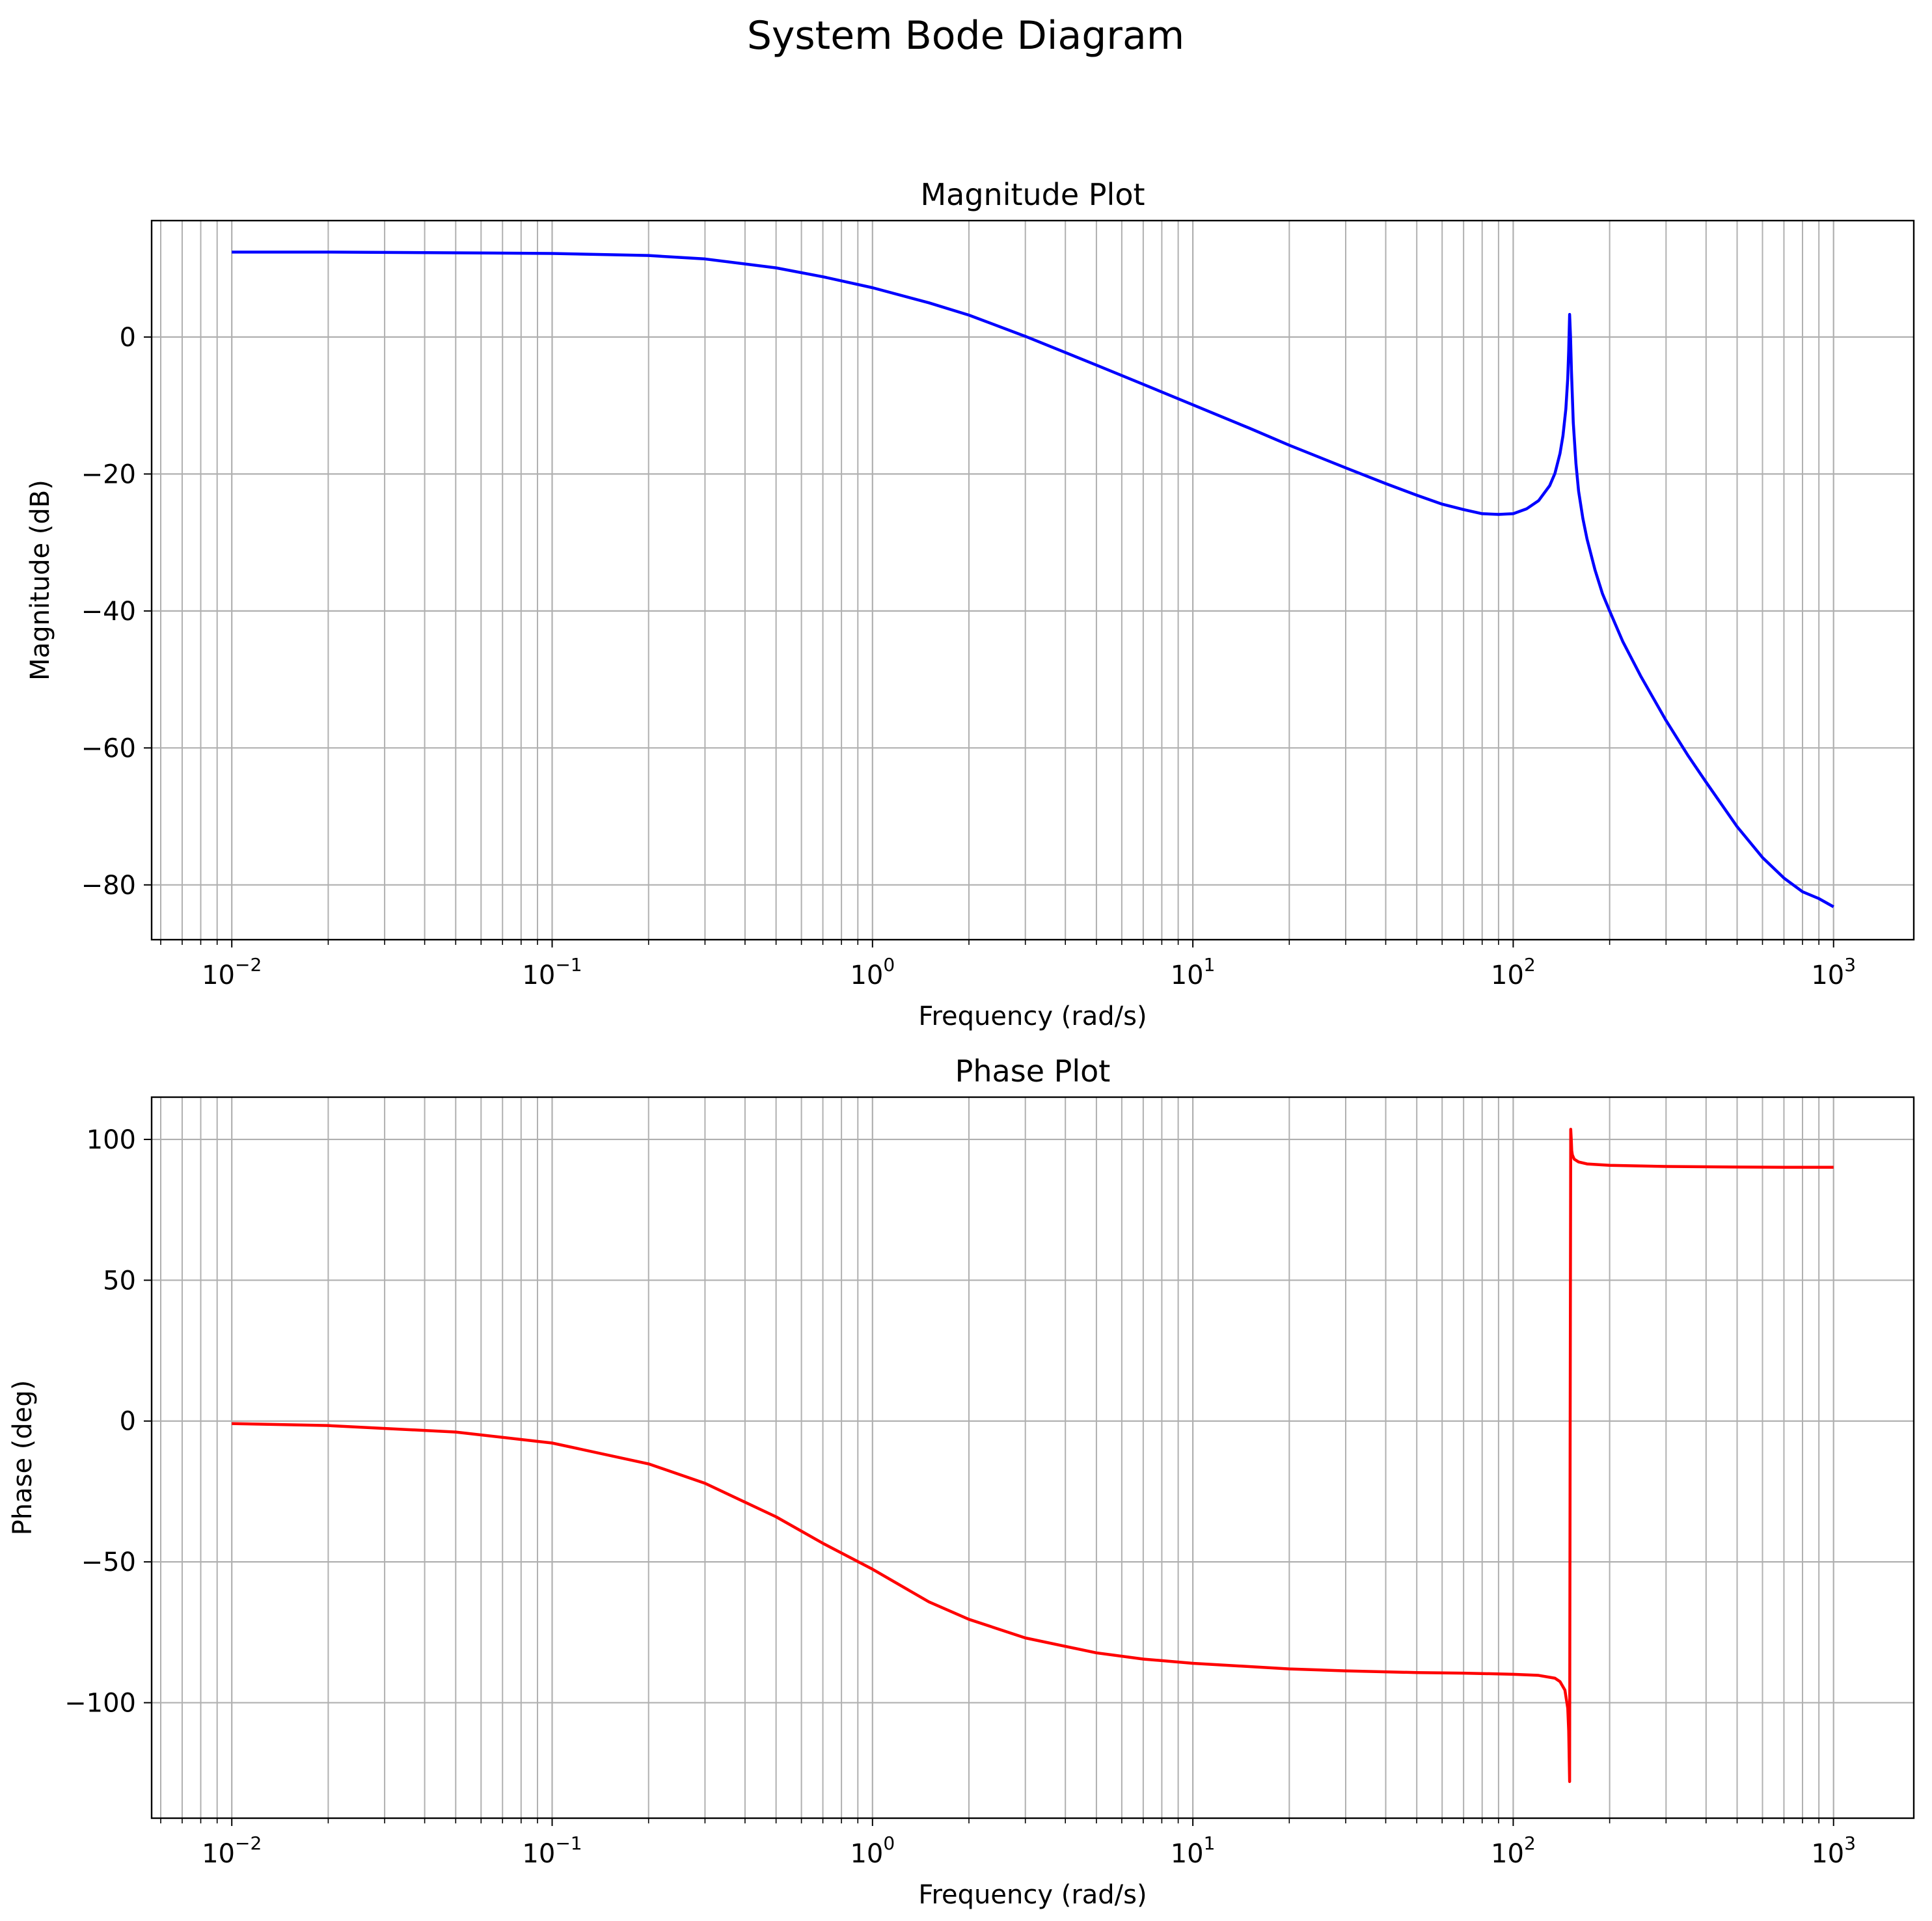 This screenshot has height=1921, width=1932. What do you see at coordinates (1032, 195) in the screenshot?
I see `magnitude-plot-title: Magnitude Plot` at bounding box center [1032, 195].